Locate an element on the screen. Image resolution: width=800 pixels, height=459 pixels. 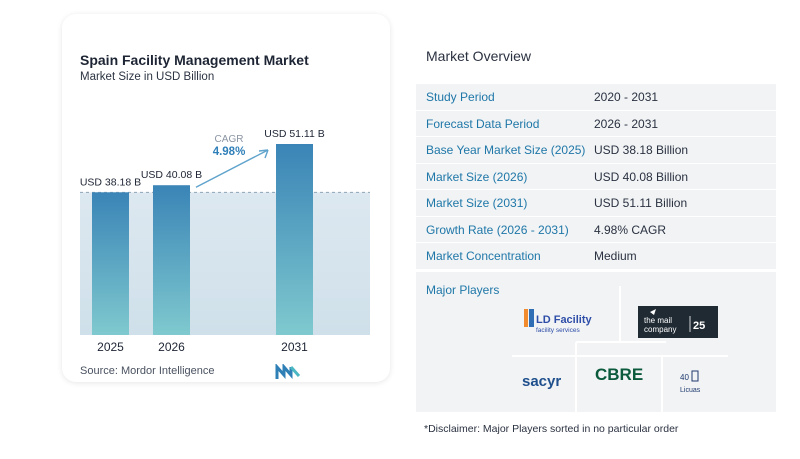
cagr-arrow-line is located at coordinates (232, 168).